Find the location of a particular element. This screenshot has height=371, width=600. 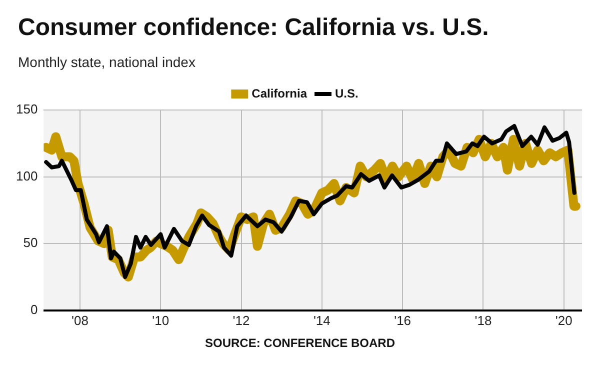

y-tick-label: 0 is located at coordinates (34, 309).